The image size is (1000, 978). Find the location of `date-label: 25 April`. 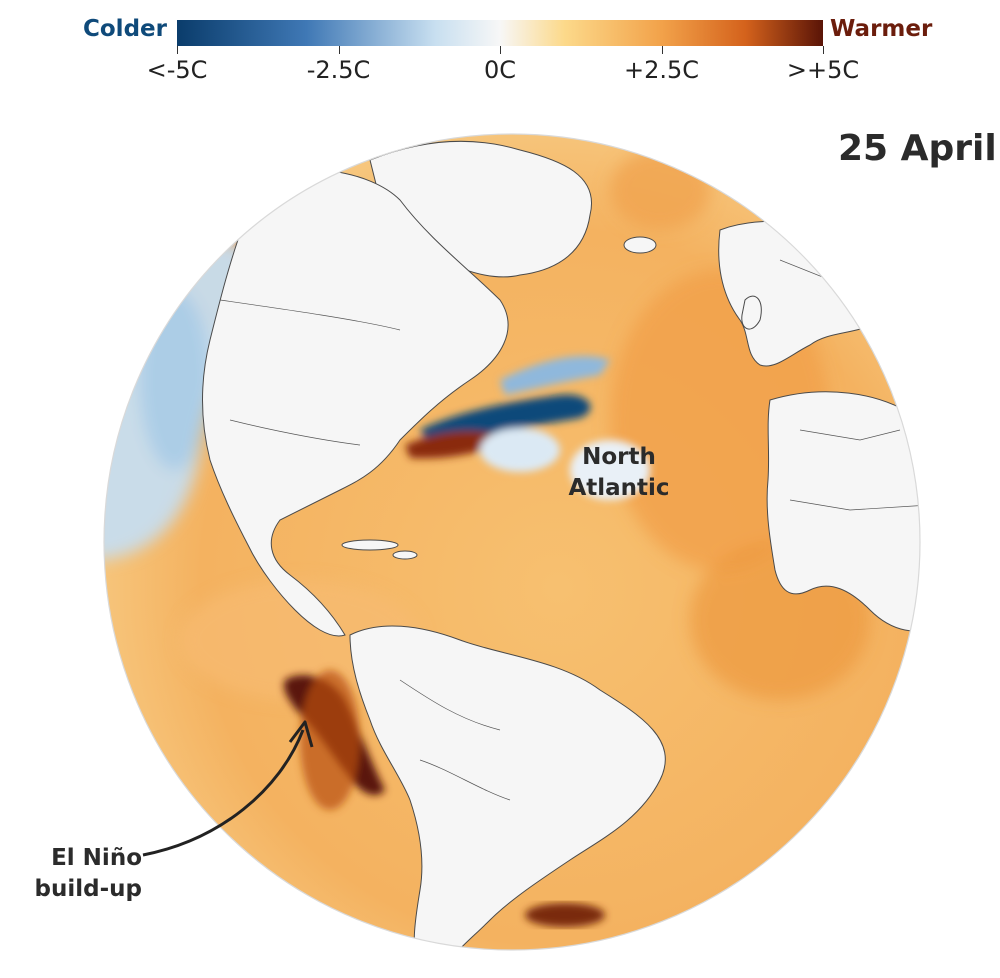

date-label: 25 April is located at coordinates (917, 148).